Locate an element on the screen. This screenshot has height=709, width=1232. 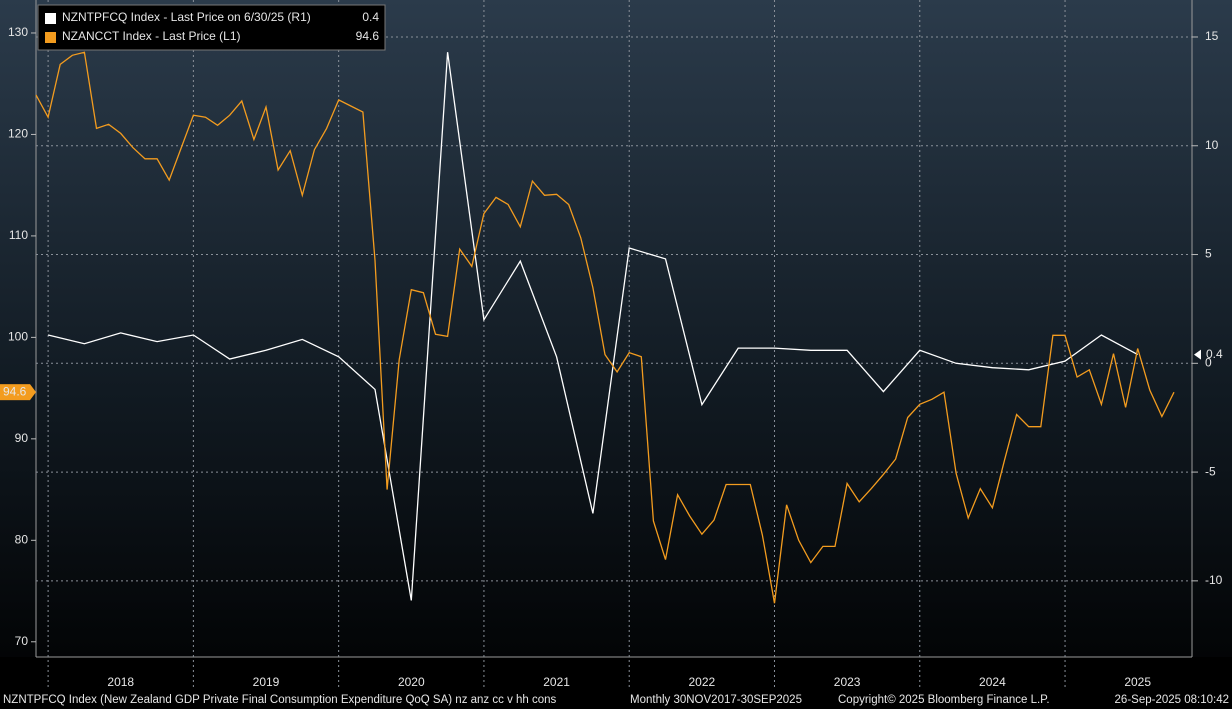
y2-tick-label: 15 is located at coordinates (1212, 36).